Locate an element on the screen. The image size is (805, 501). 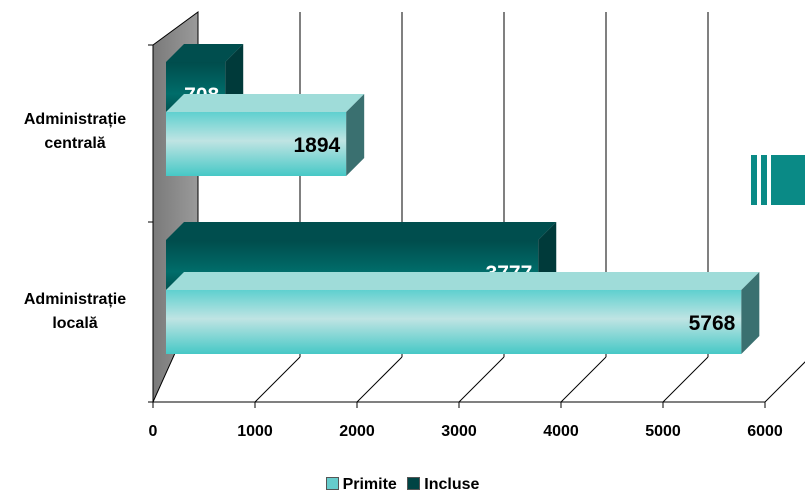
x-tick-label: 4000 is located at coordinates (561, 431).